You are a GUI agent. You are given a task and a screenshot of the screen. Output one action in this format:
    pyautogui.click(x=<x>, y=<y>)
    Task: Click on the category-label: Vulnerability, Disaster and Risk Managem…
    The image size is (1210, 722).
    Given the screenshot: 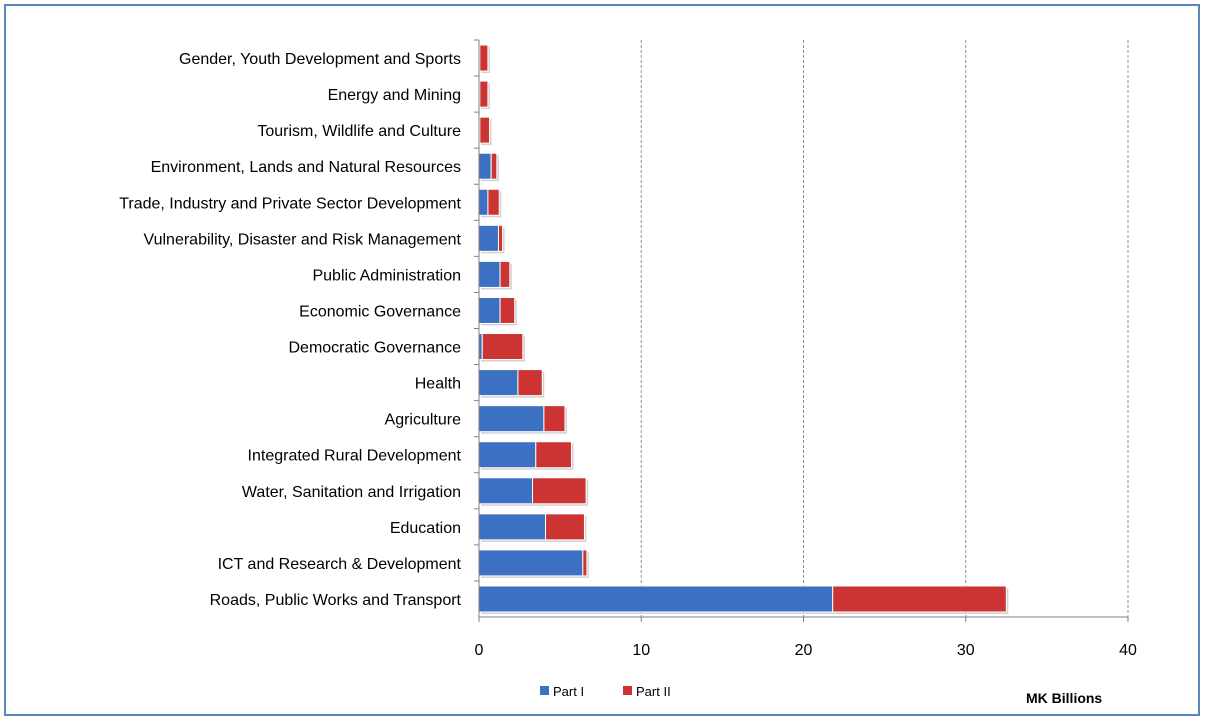 What is the action you would take?
    pyautogui.click(x=303, y=239)
    